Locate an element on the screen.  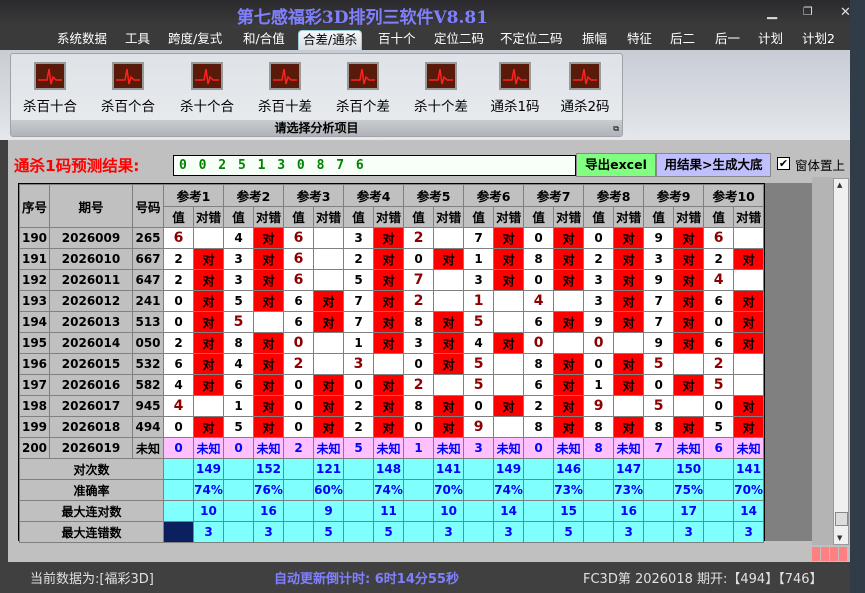
export-excel-button: 导出excel is located at coordinates (616, 165).